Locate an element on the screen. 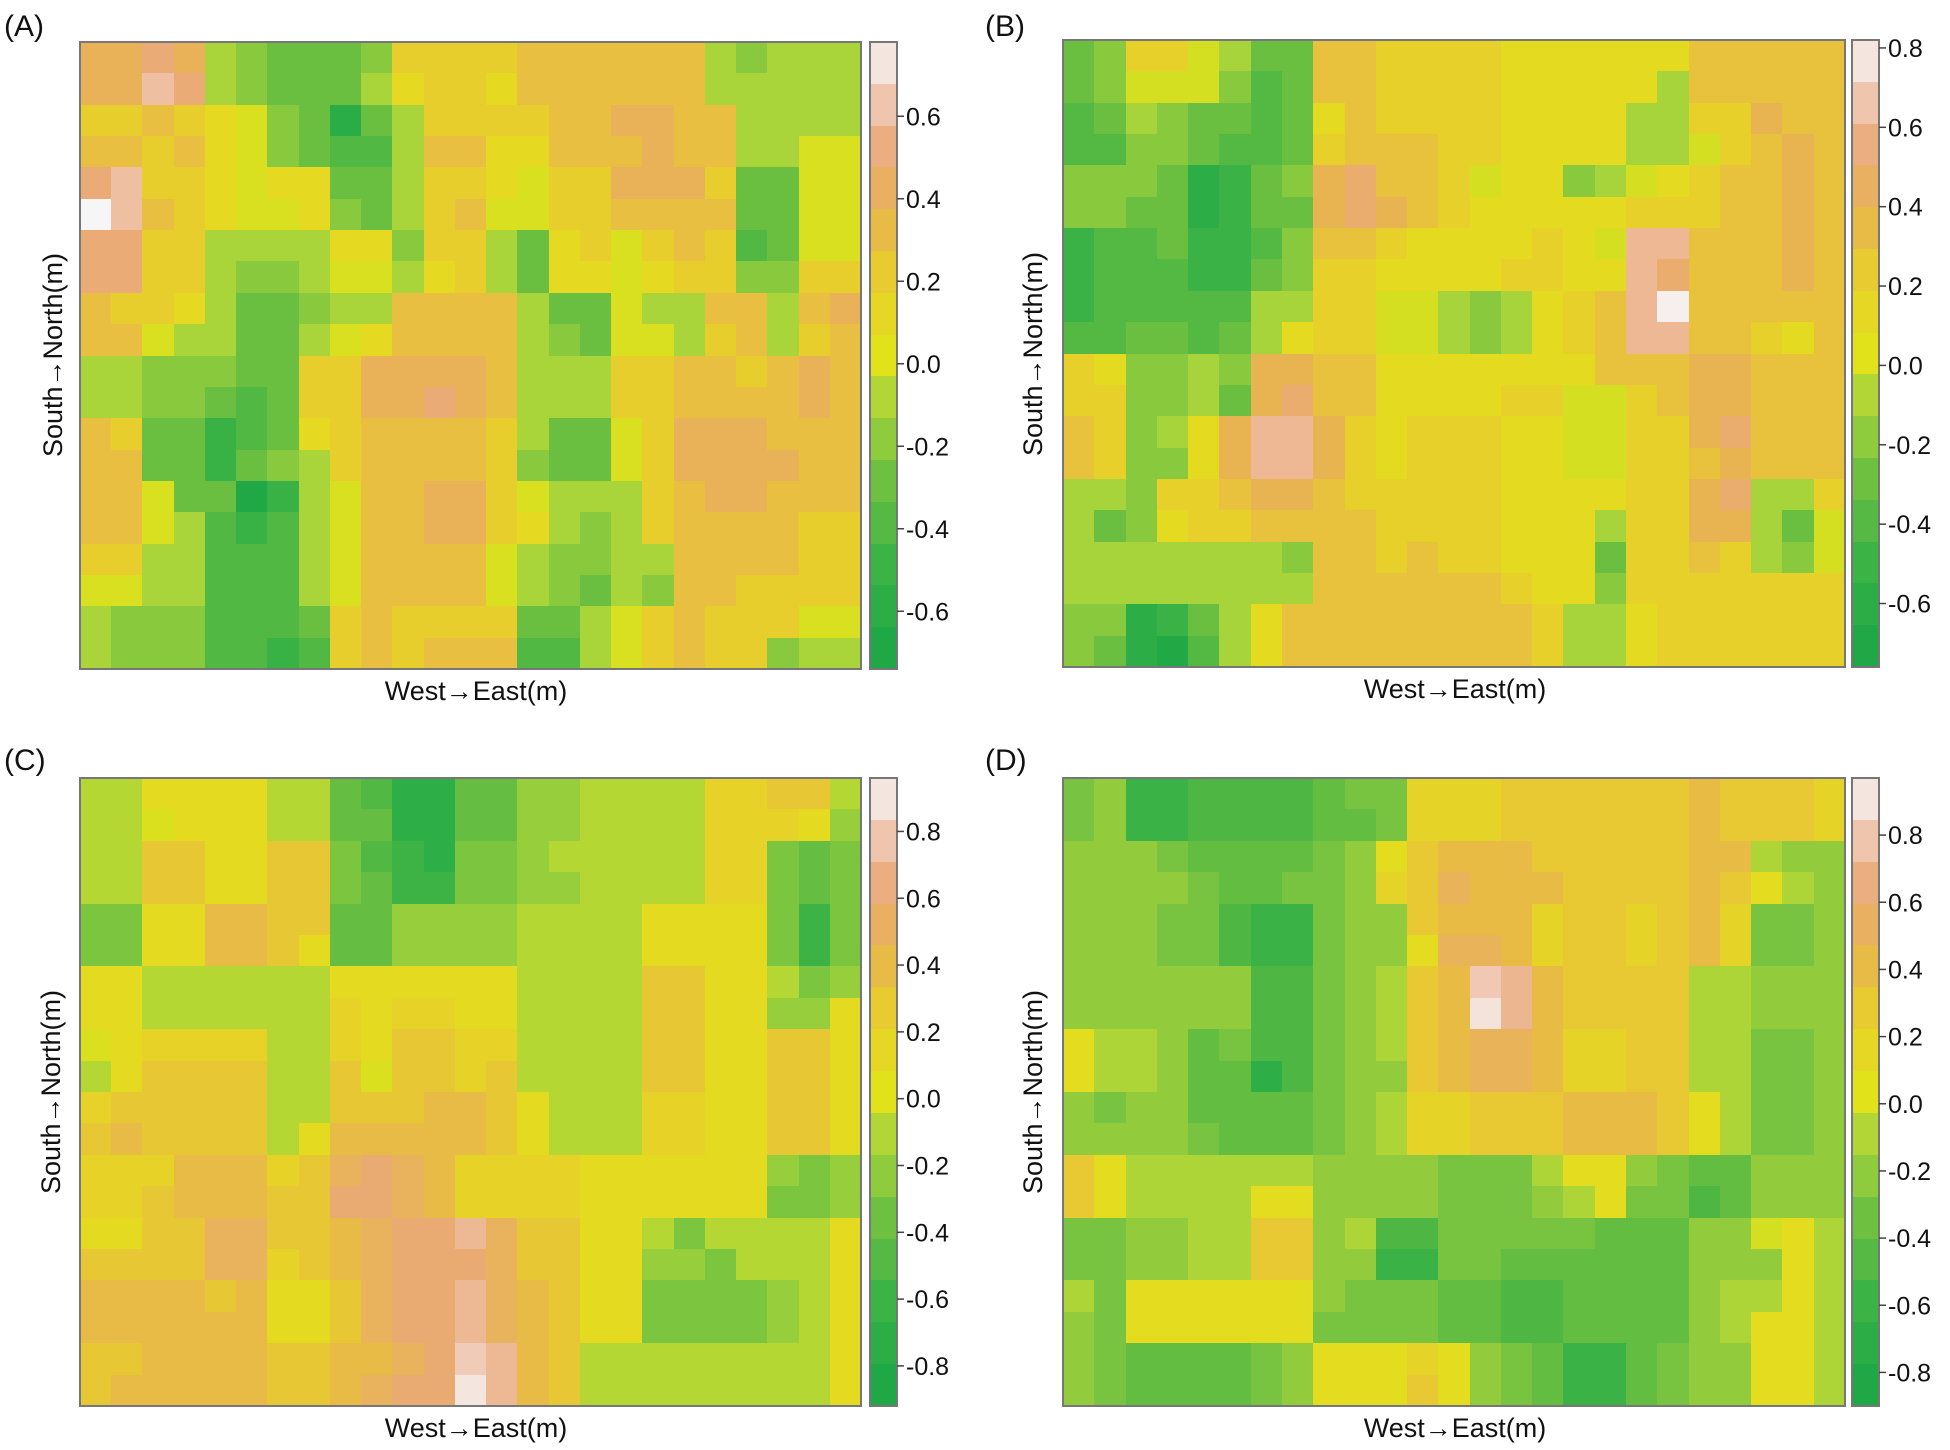 The width and height of the screenshot is (1950, 1450). colorbar-frame is located at coordinates (883, 355).